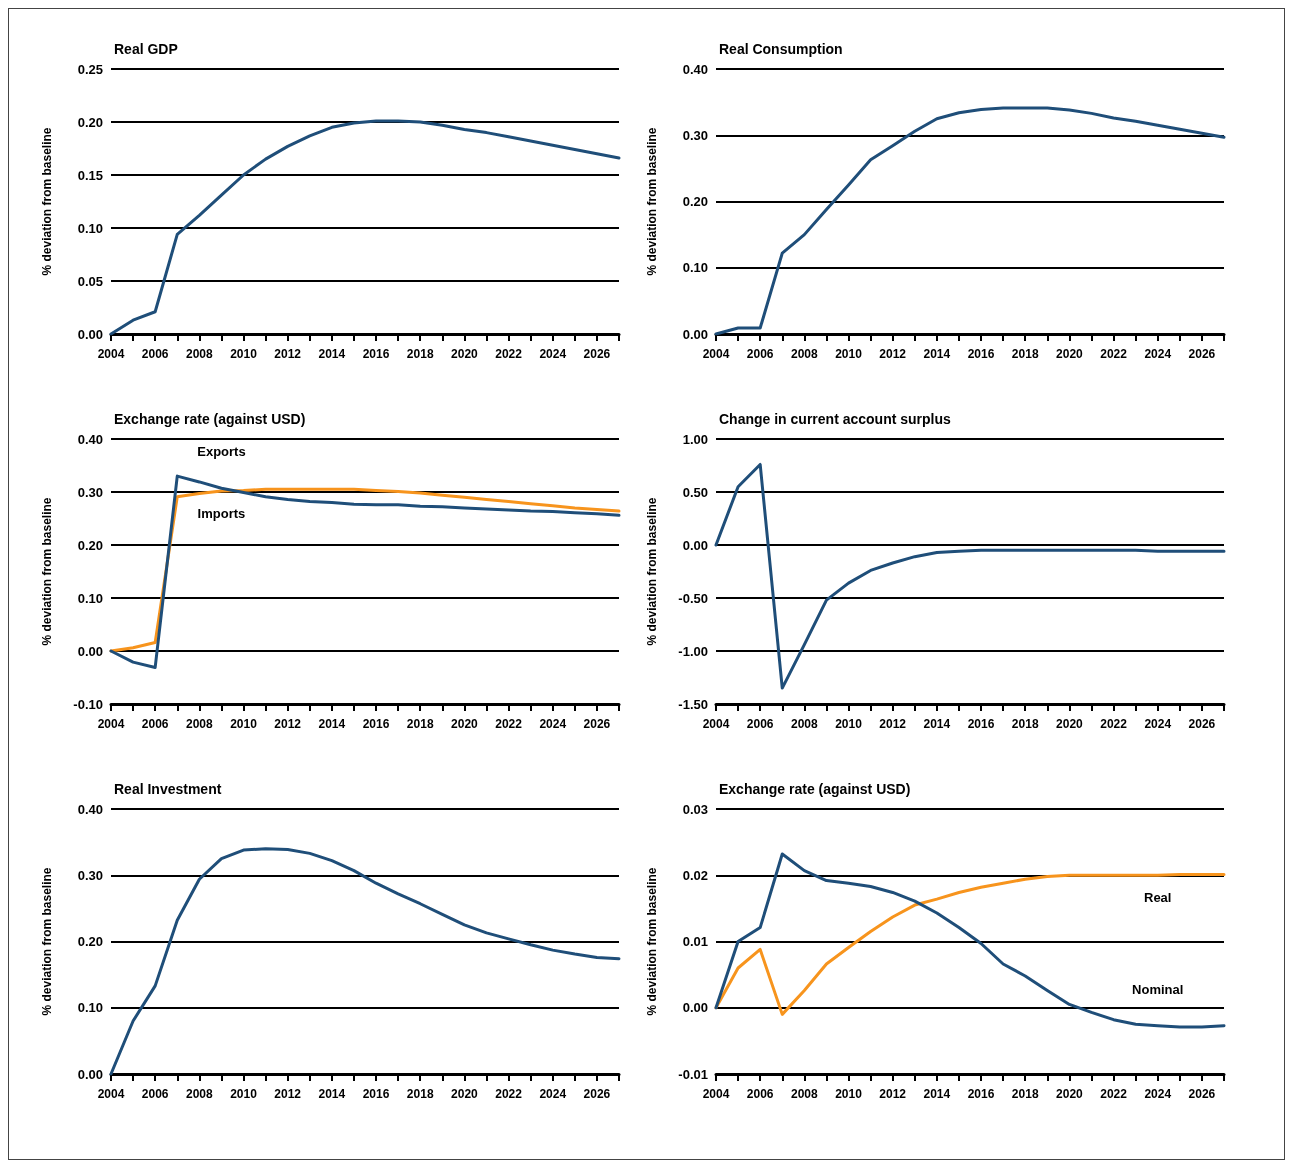 This screenshot has height=1169, width=1293. What do you see at coordinates (1158, 898) in the screenshot?
I see `series-label: Real` at bounding box center [1158, 898].